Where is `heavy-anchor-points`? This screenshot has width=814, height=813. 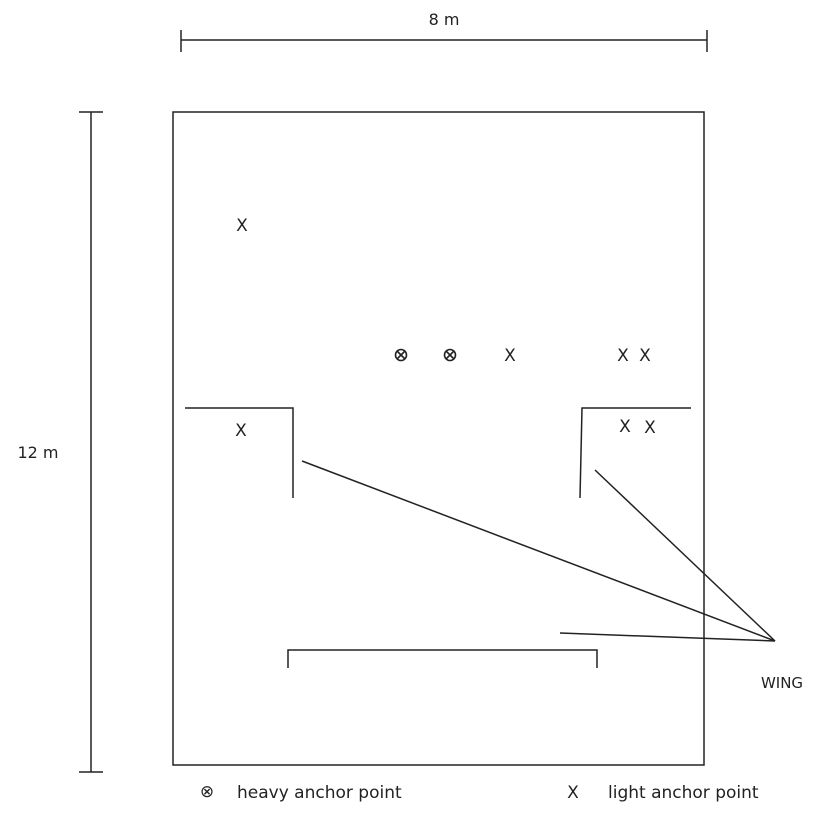 heavy-anchor-points is located at coordinates (425, 355).